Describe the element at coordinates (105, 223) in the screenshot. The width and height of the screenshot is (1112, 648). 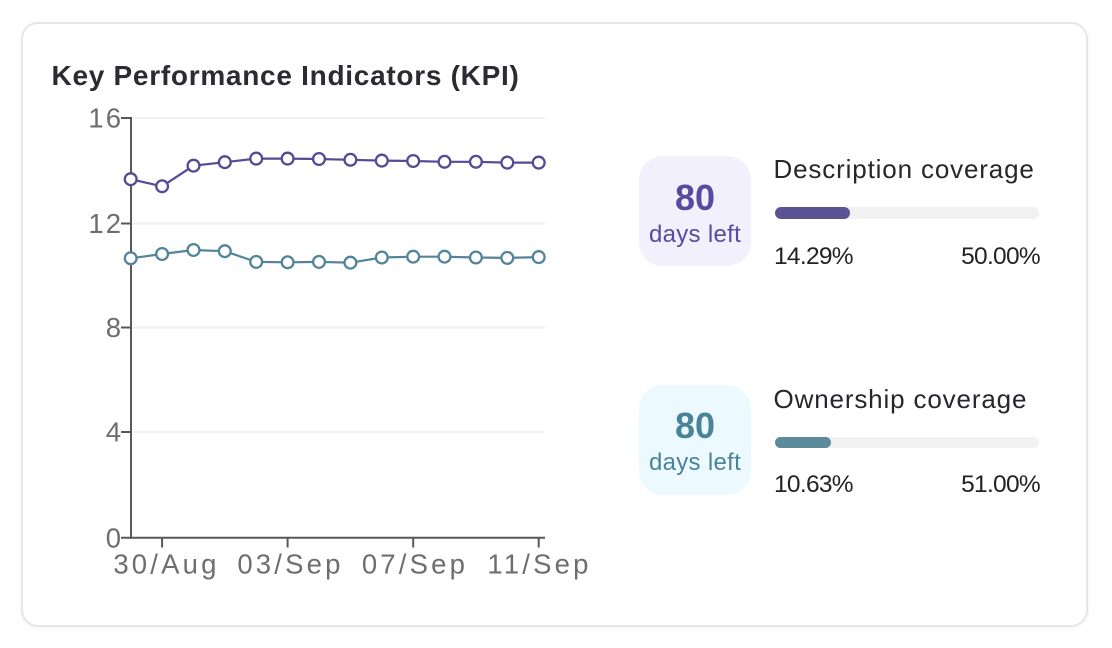
I see `svg-text: 12` at that location.